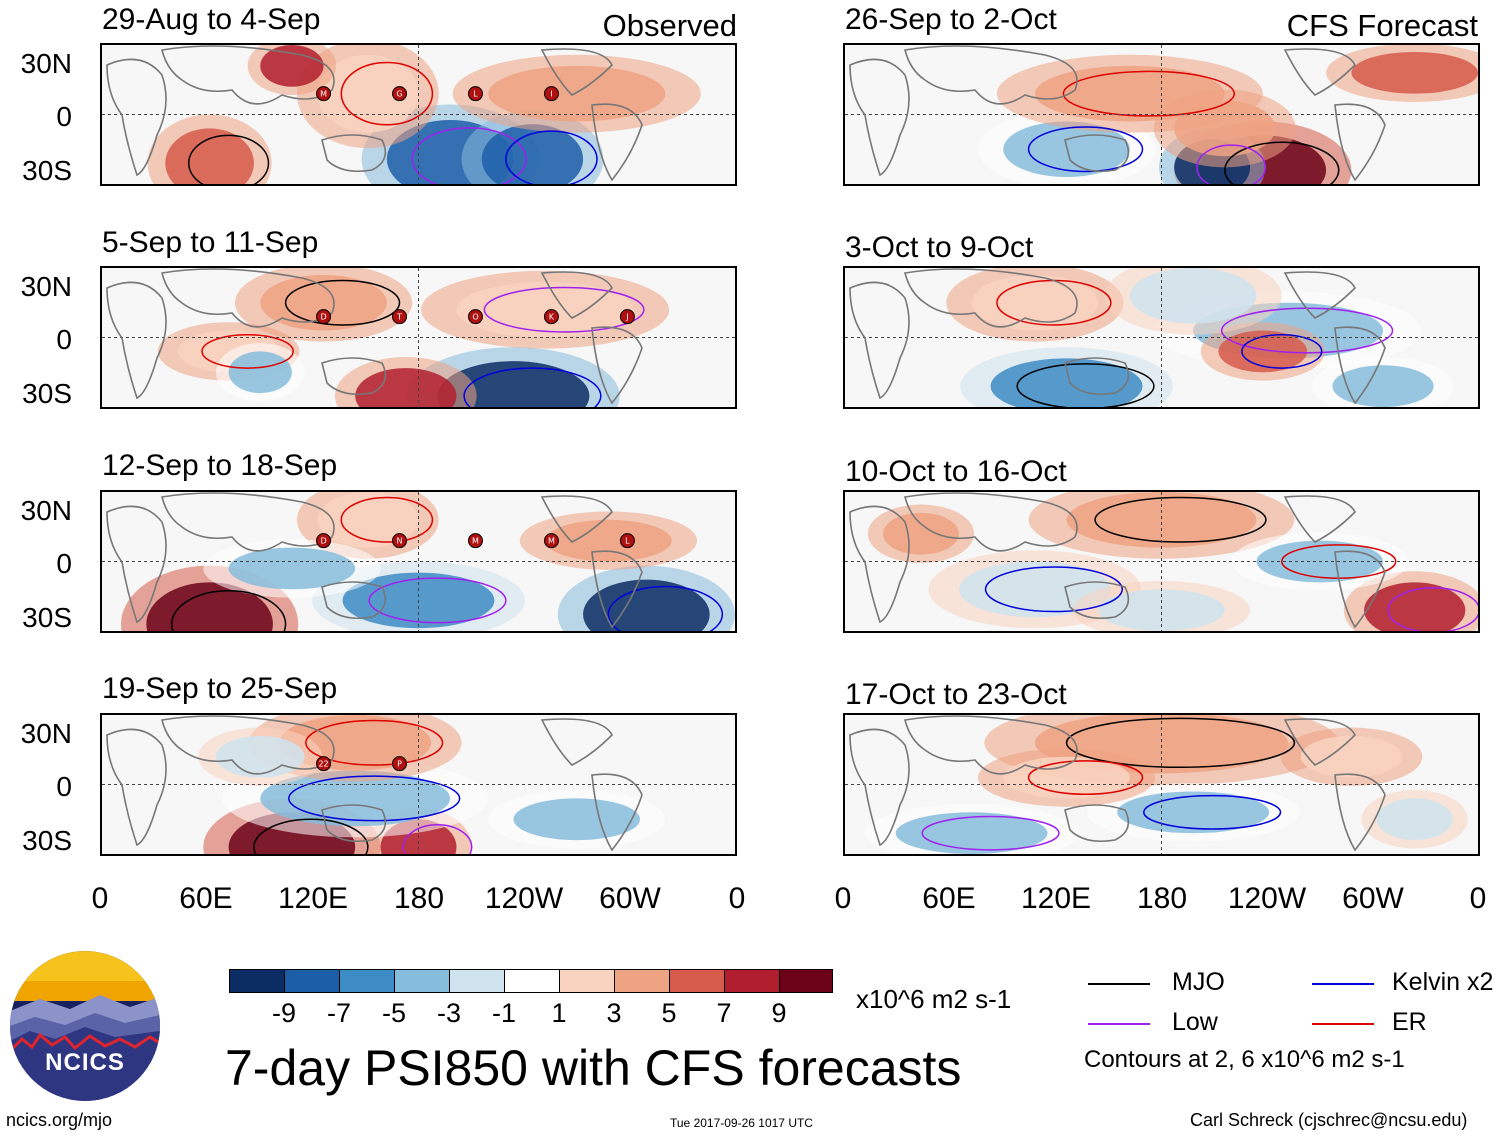  Describe the element at coordinates (206, 898) in the screenshot. I see `x-tick-label: 60E` at that location.